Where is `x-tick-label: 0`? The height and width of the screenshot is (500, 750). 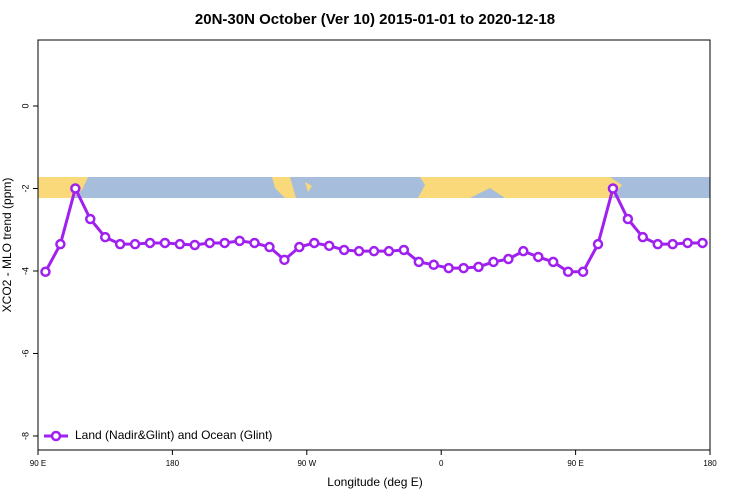 x-tick-label: 0 is located at coordinates (441, 463).